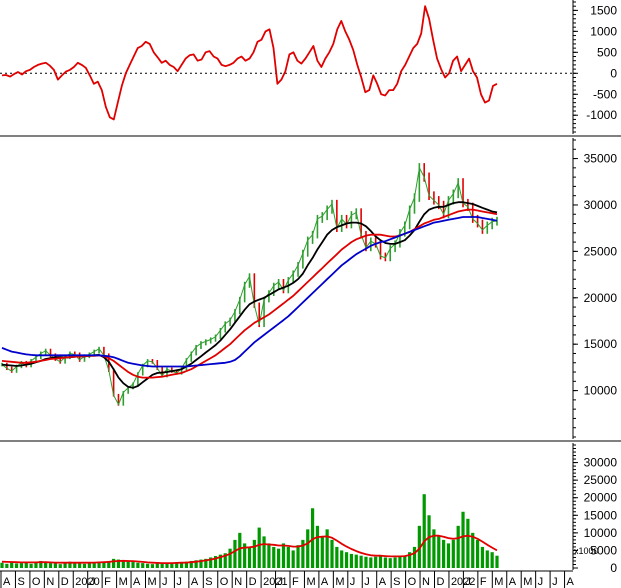  Describe the element at coordinates (441, 582) in the screenshot. I see `x-axis-month-label: D` at that location.